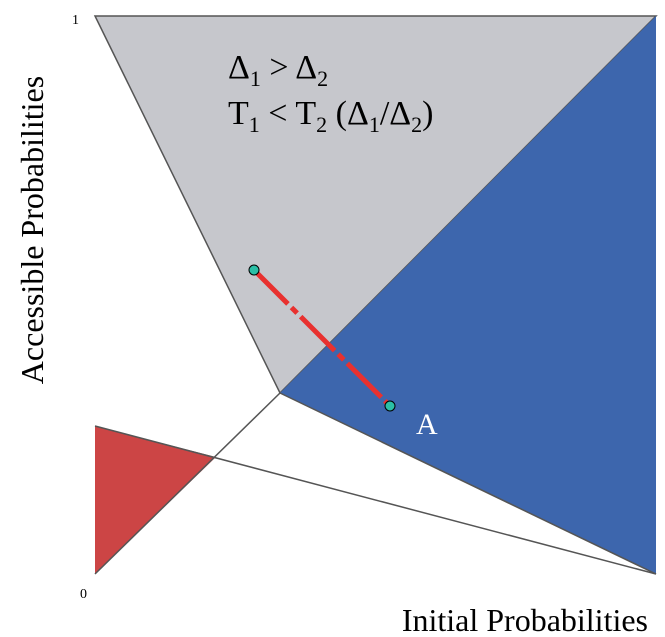  I want to click on y-axis-label: Accessible Probabilities, so click(32, 230).